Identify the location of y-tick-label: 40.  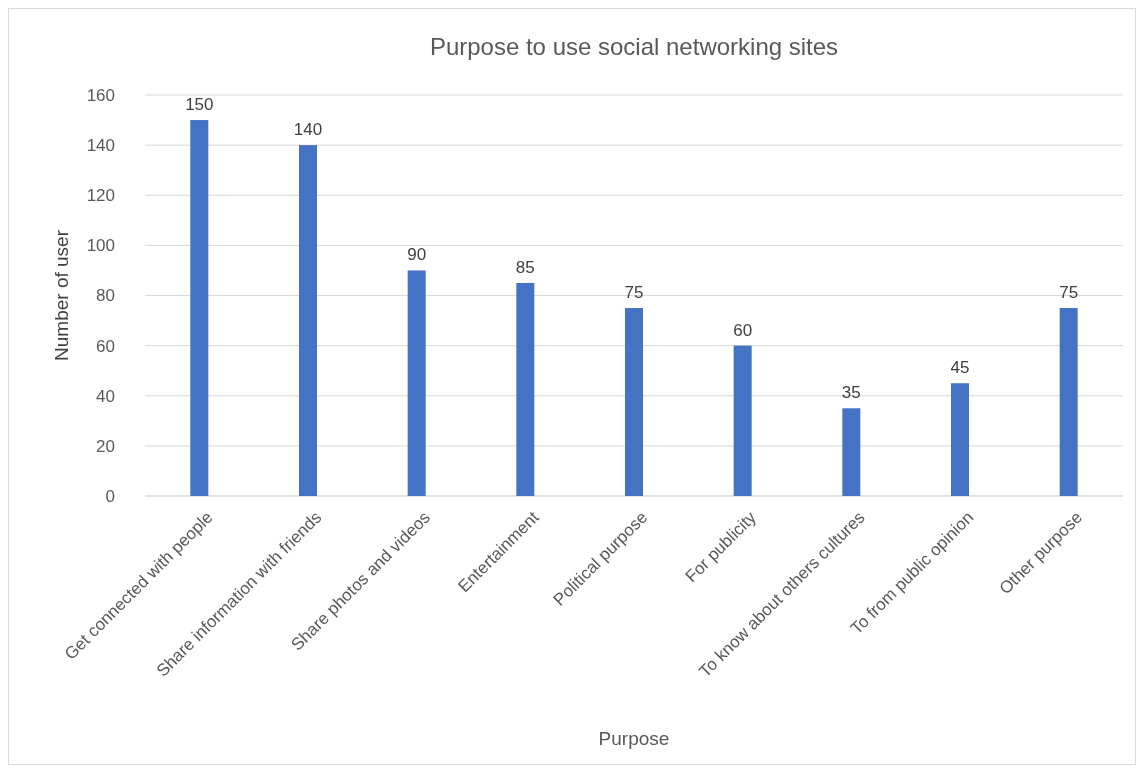
(105, 396).